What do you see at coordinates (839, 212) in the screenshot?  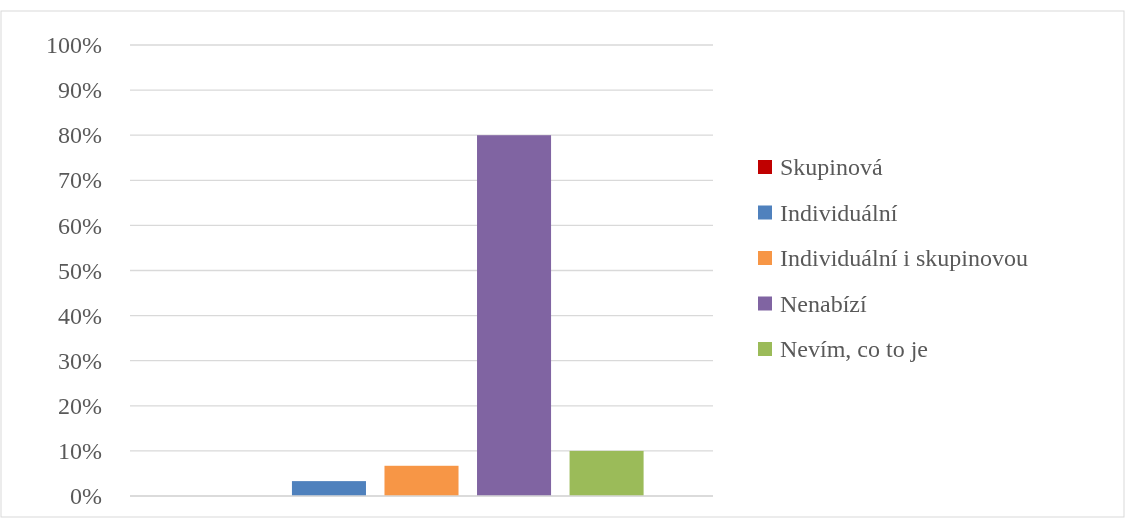 I see `legend-label: Individuální` at bounding box center [839, 212].